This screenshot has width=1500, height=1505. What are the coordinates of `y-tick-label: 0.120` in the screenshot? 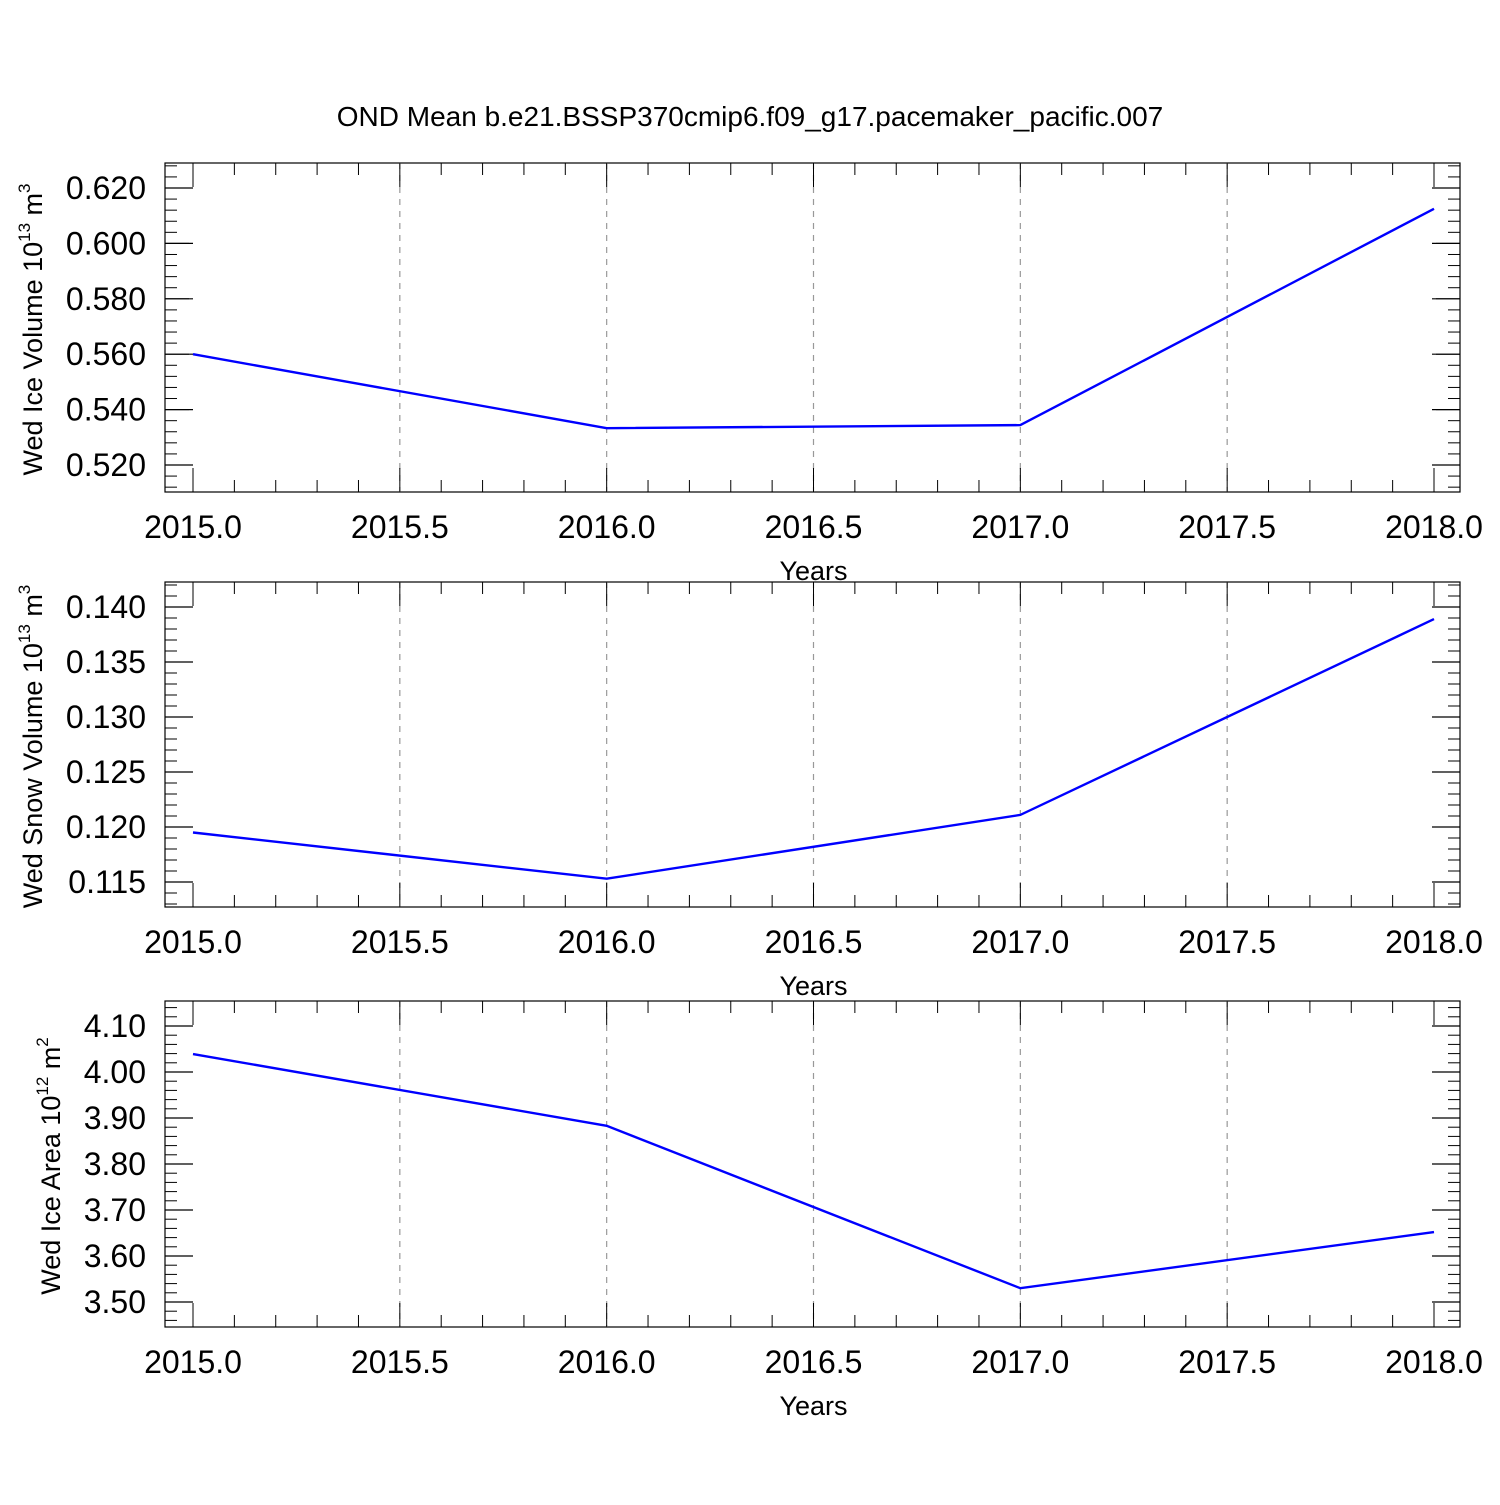 It's located at (106, 827).